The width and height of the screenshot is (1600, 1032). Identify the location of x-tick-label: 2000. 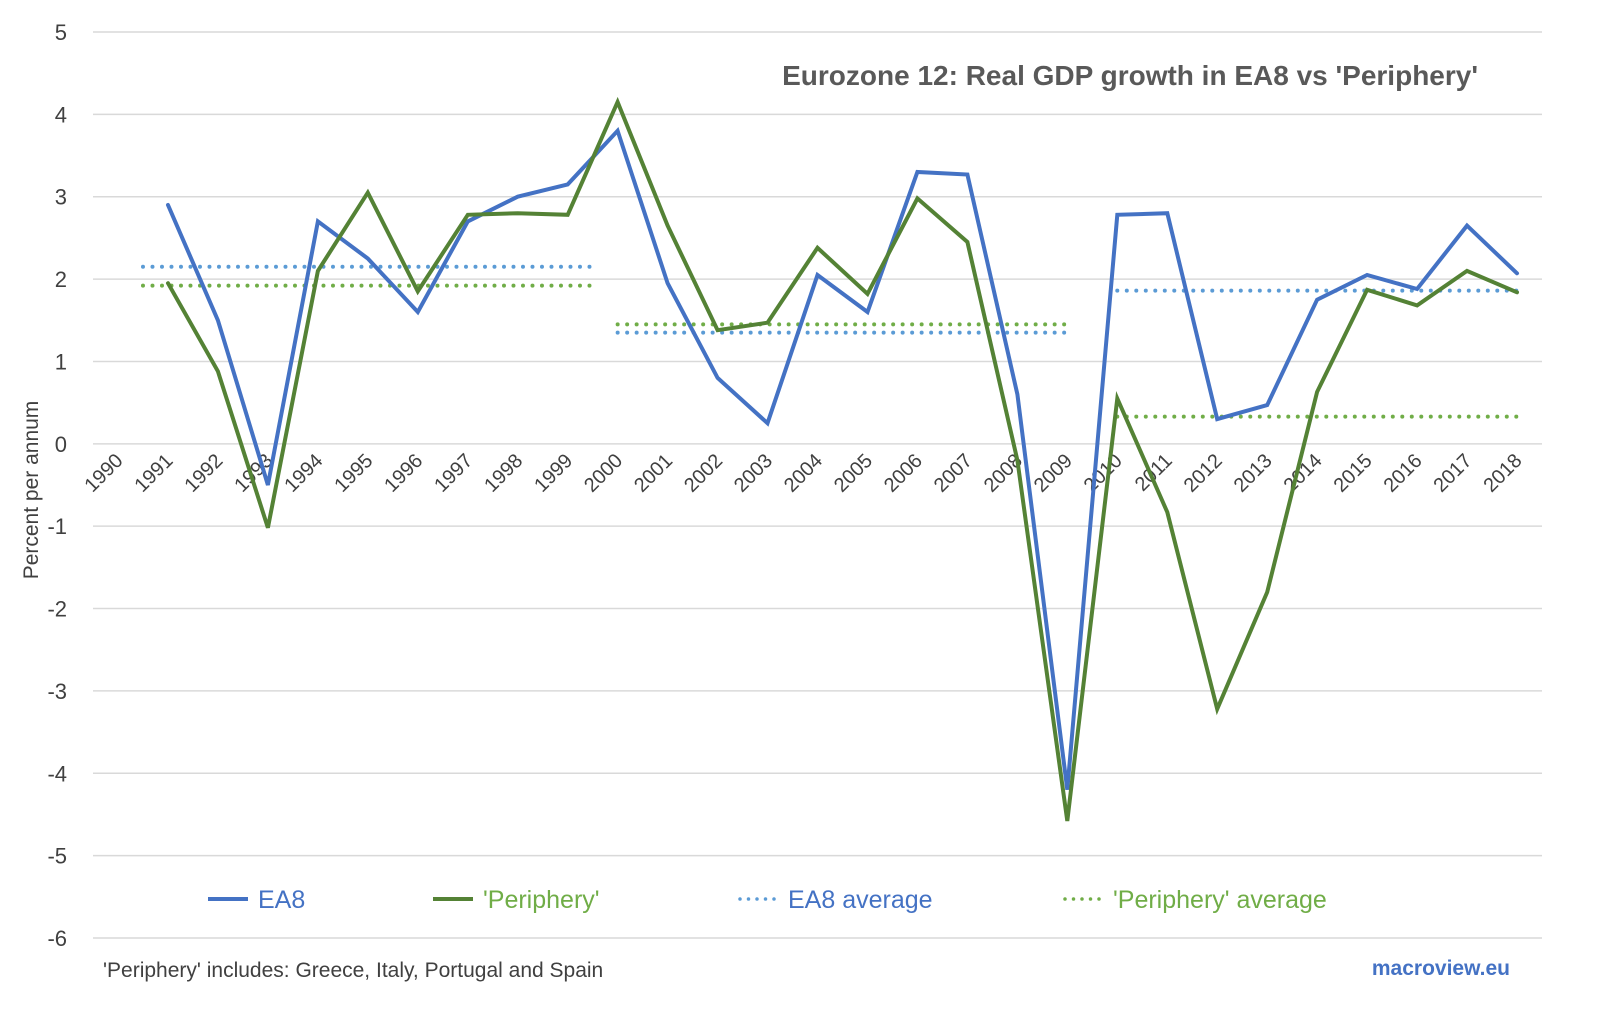
(603, 473).